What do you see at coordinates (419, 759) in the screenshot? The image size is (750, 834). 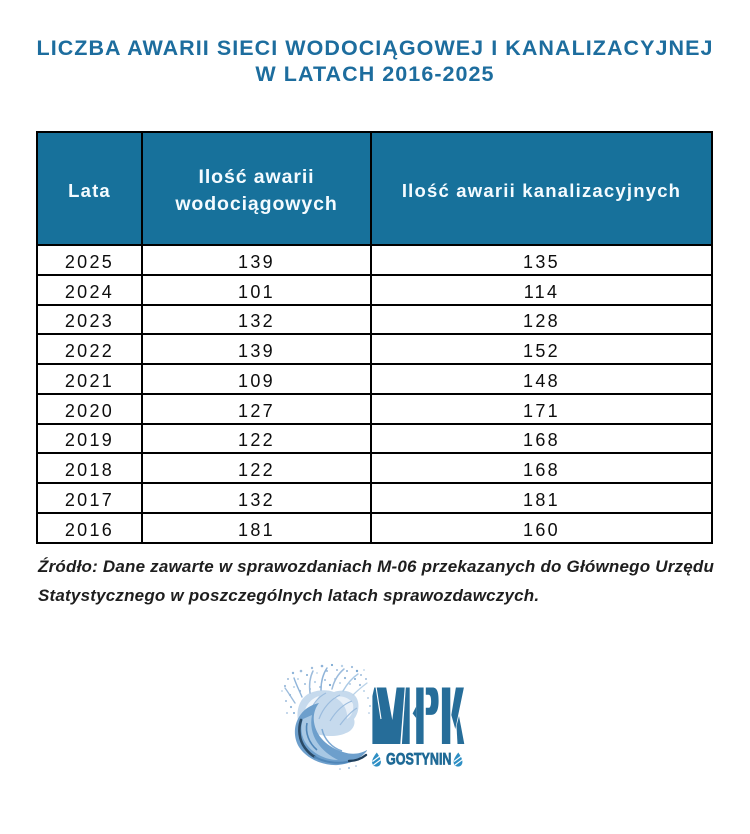 I see `svg-text: GOSTYNIN` at bounding box center [419, 759].